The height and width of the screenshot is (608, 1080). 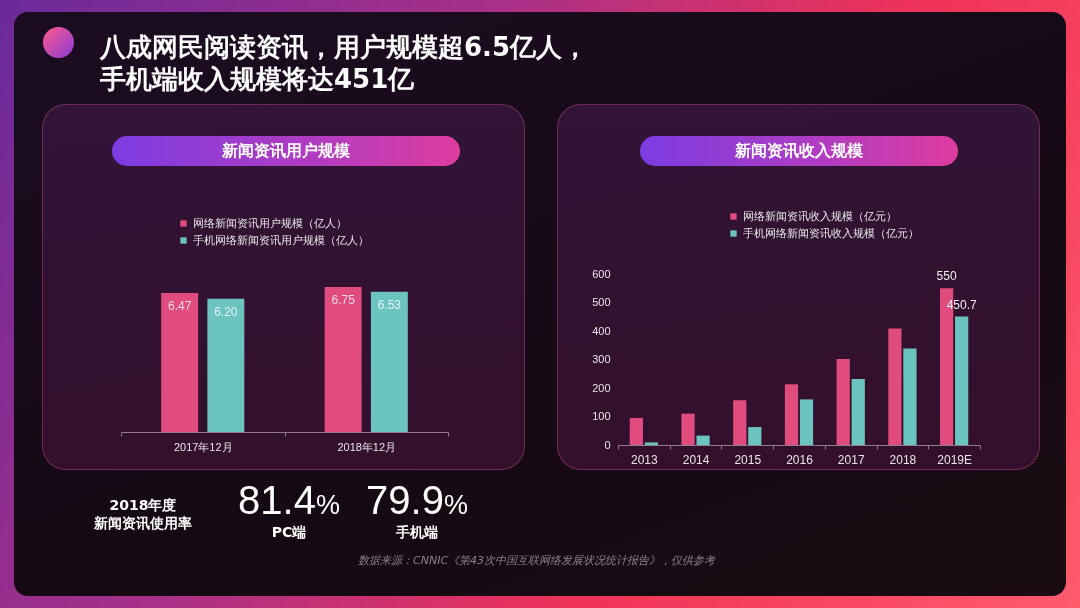 What do you see at coordinates (286, 151) in the screenshot?
I see `chart-title: 新闻资讯用户规模` at bounding box center [286, 151].